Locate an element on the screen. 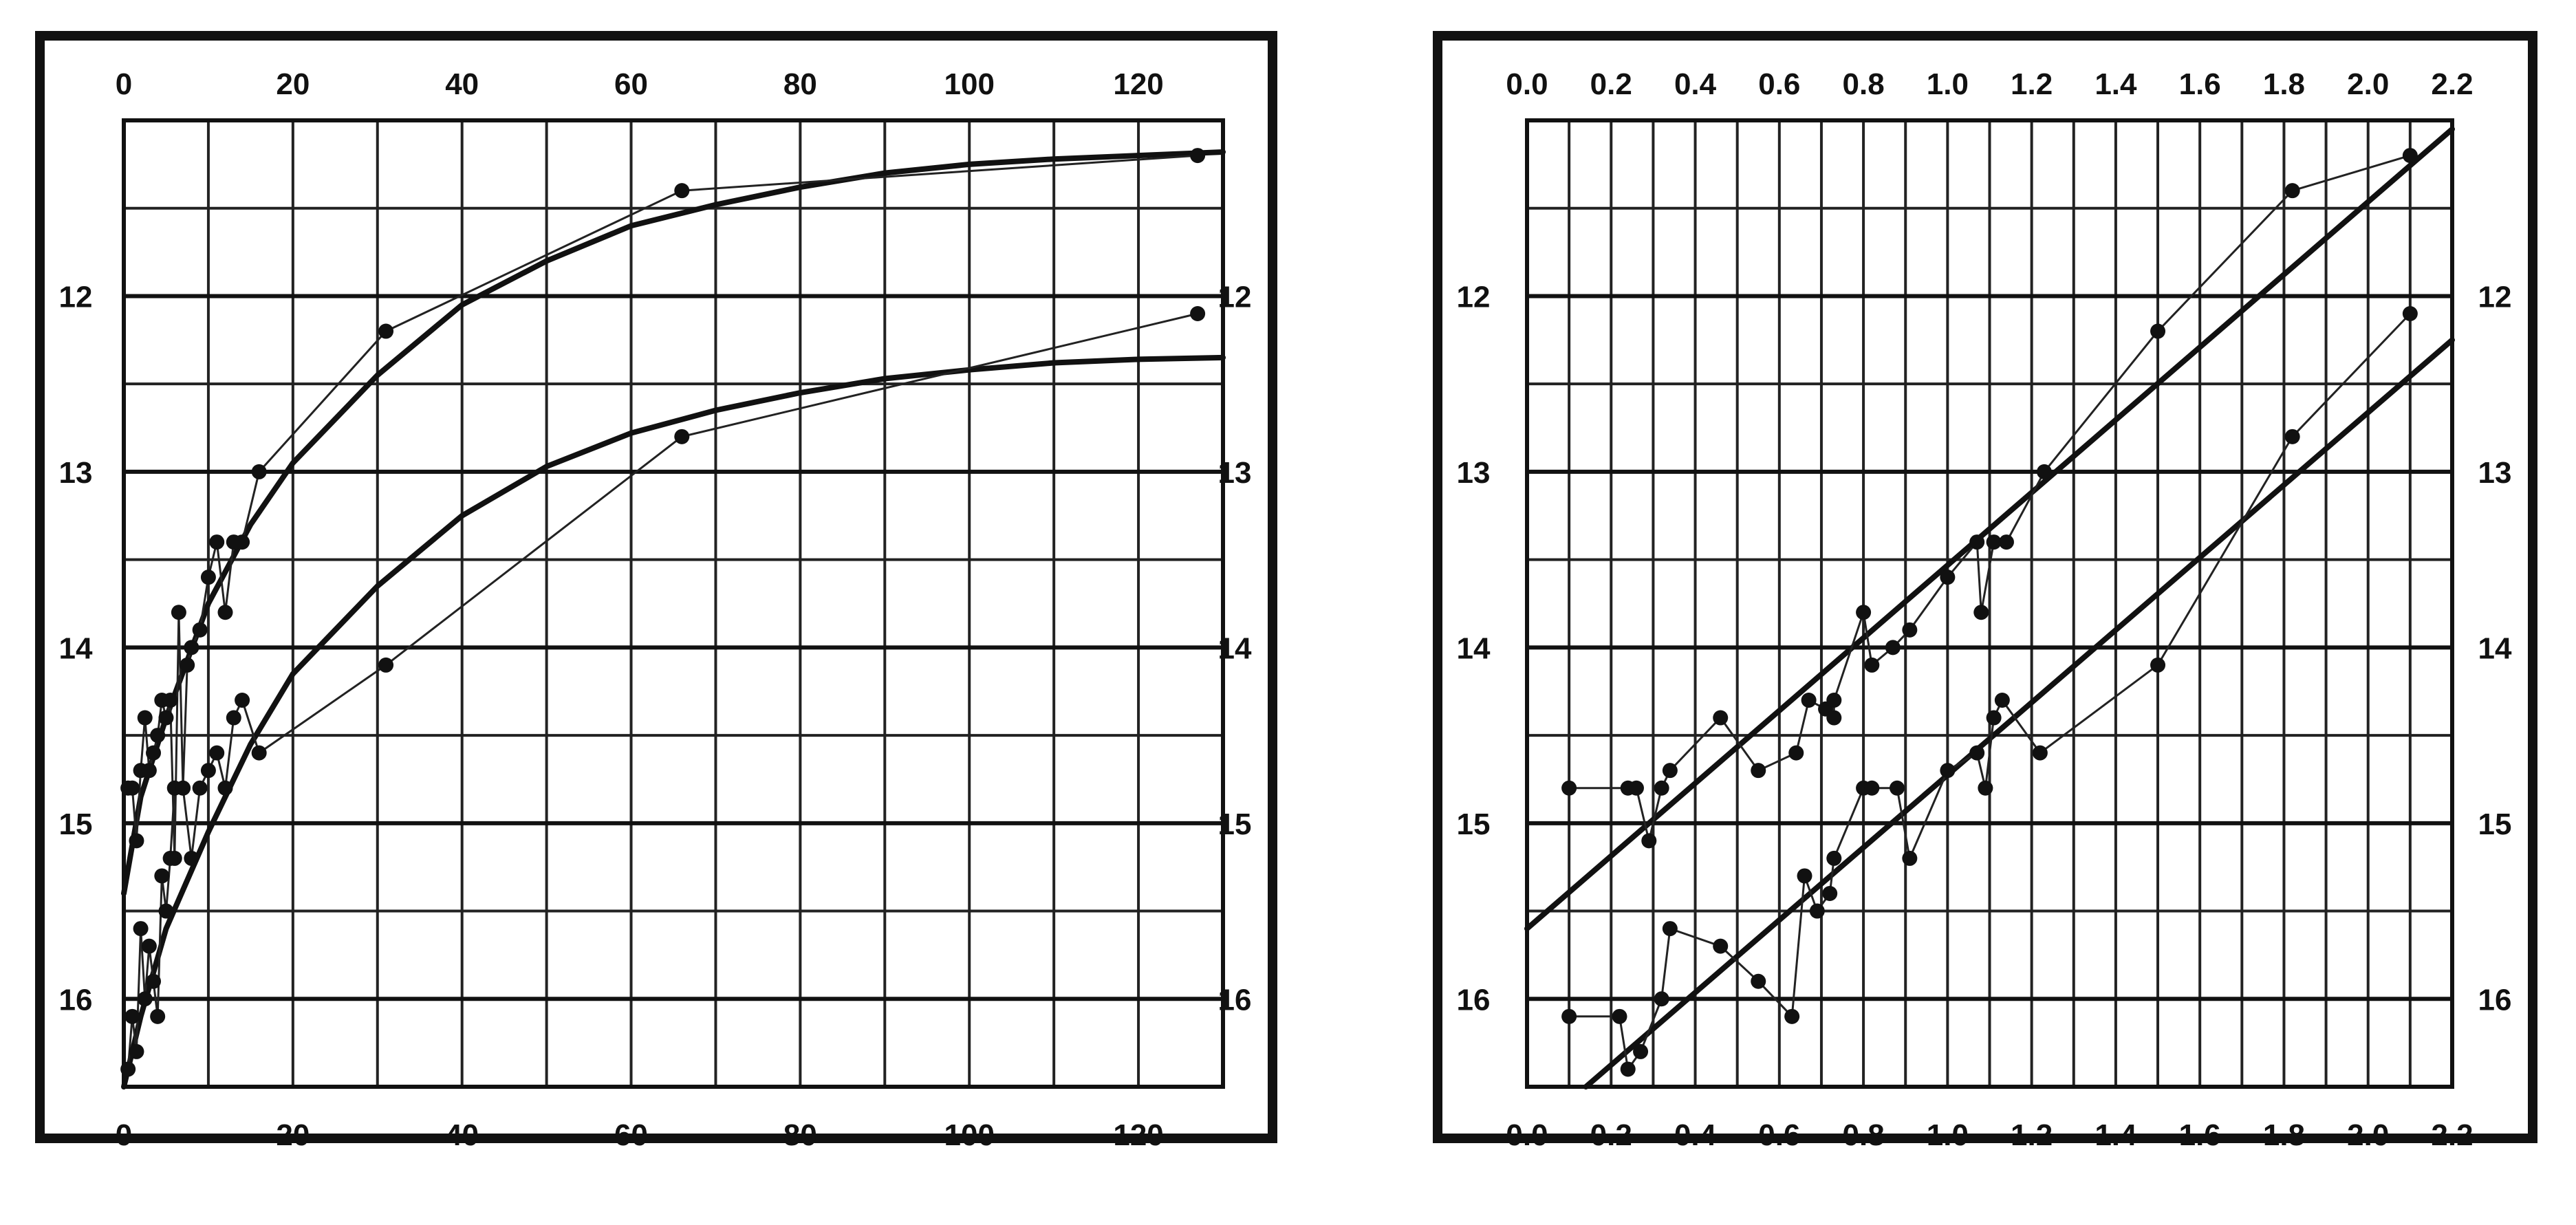  x-tick-label-bottom: 40 is located at coordinates (462, 1135).